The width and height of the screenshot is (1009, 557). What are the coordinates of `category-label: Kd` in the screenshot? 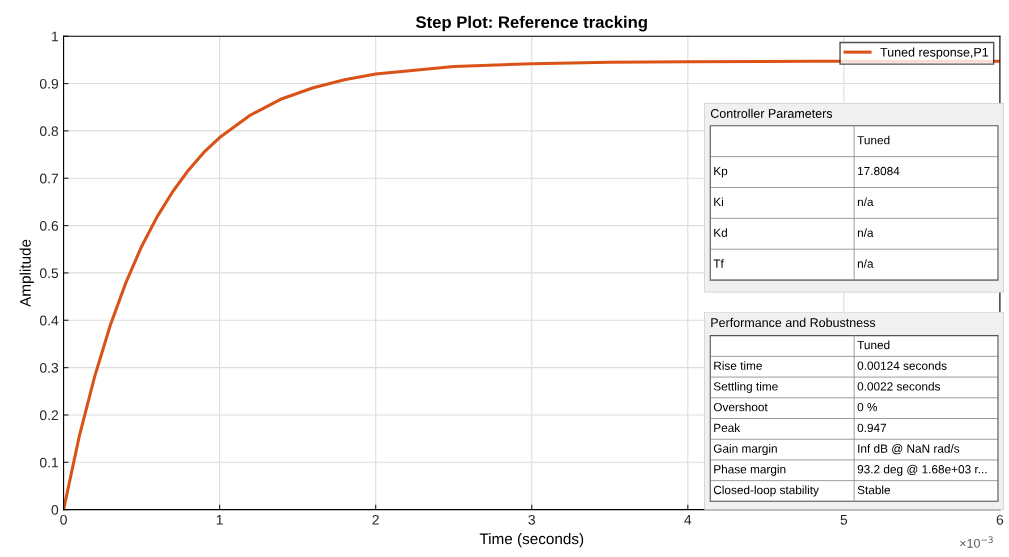 It's located at (720, 232).